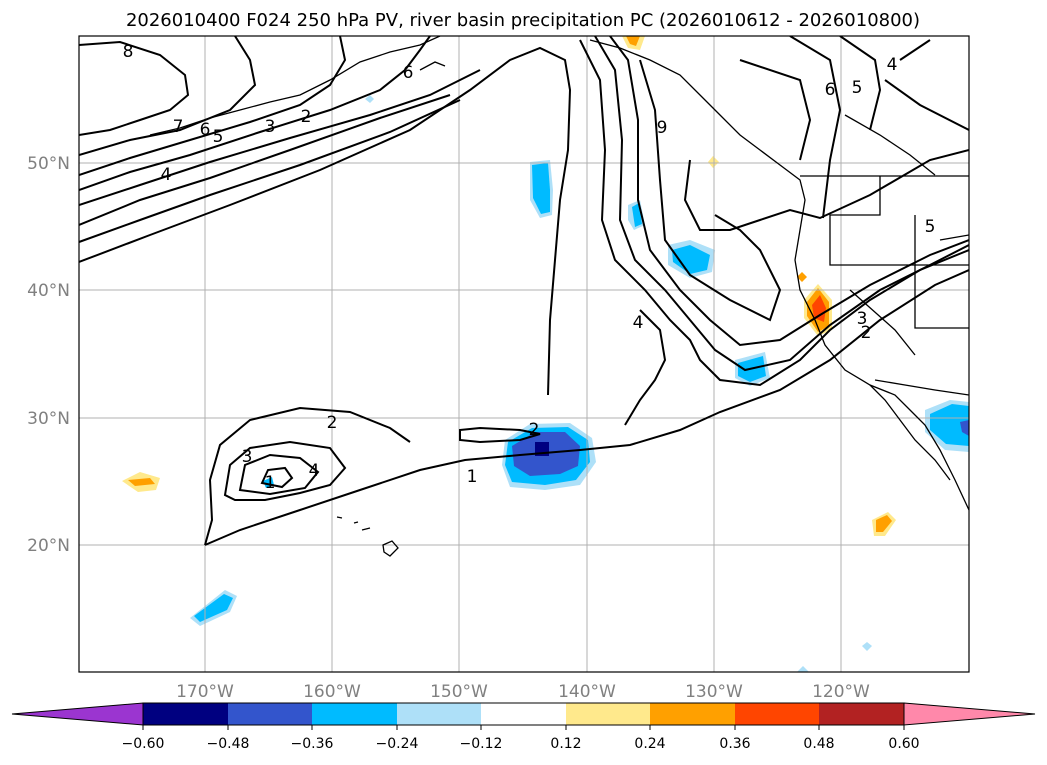 The width and height of the screenshot is (1047, 765). I want to click on lon-label: 120°W, so click(841, 692).